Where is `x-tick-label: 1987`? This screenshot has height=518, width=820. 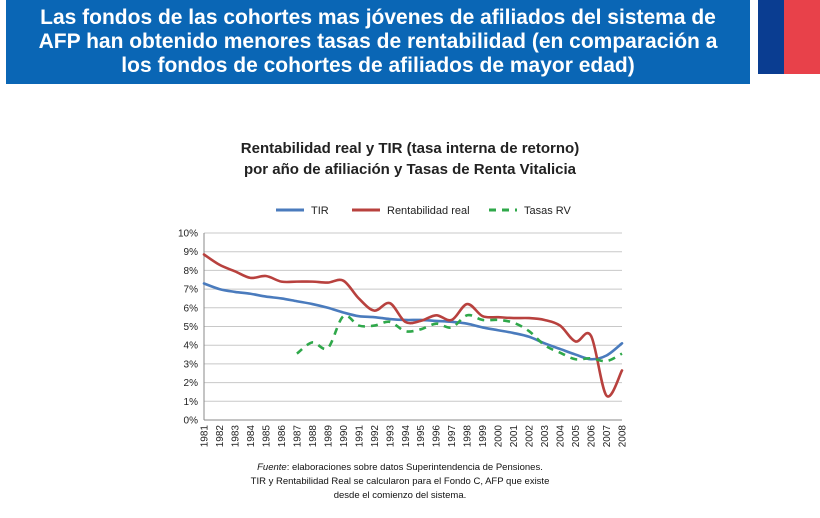
x-tick-label: 1987 is located at coordinates (297, 436).